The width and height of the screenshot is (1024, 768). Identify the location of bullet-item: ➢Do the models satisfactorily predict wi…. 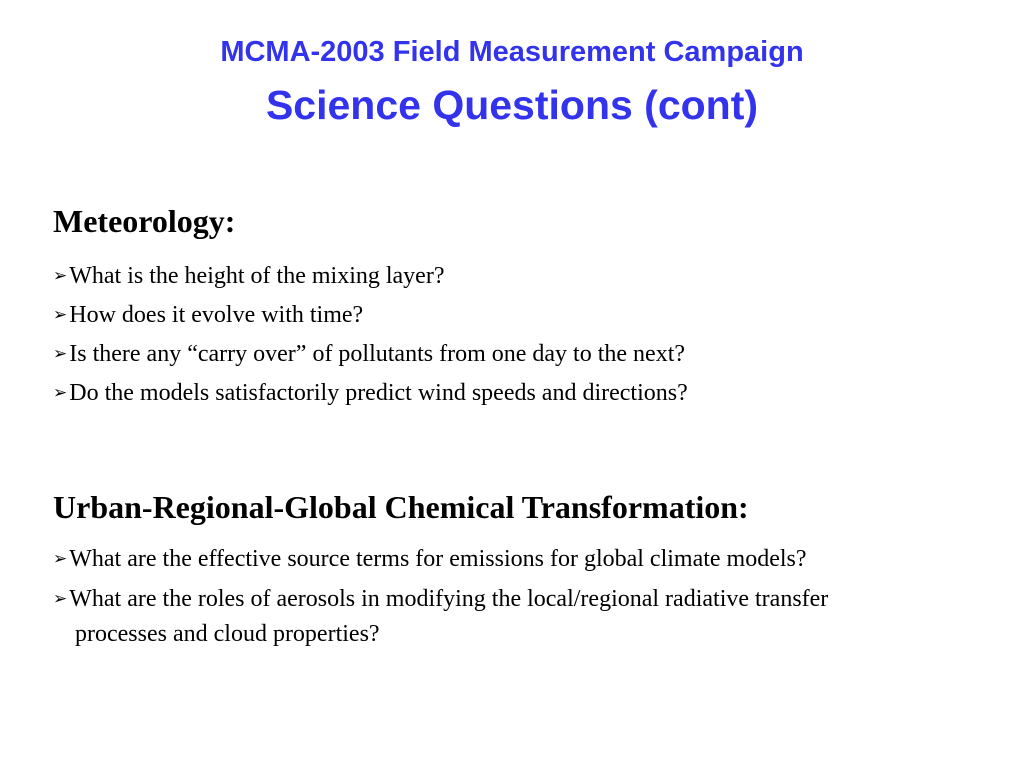
(370, 393).